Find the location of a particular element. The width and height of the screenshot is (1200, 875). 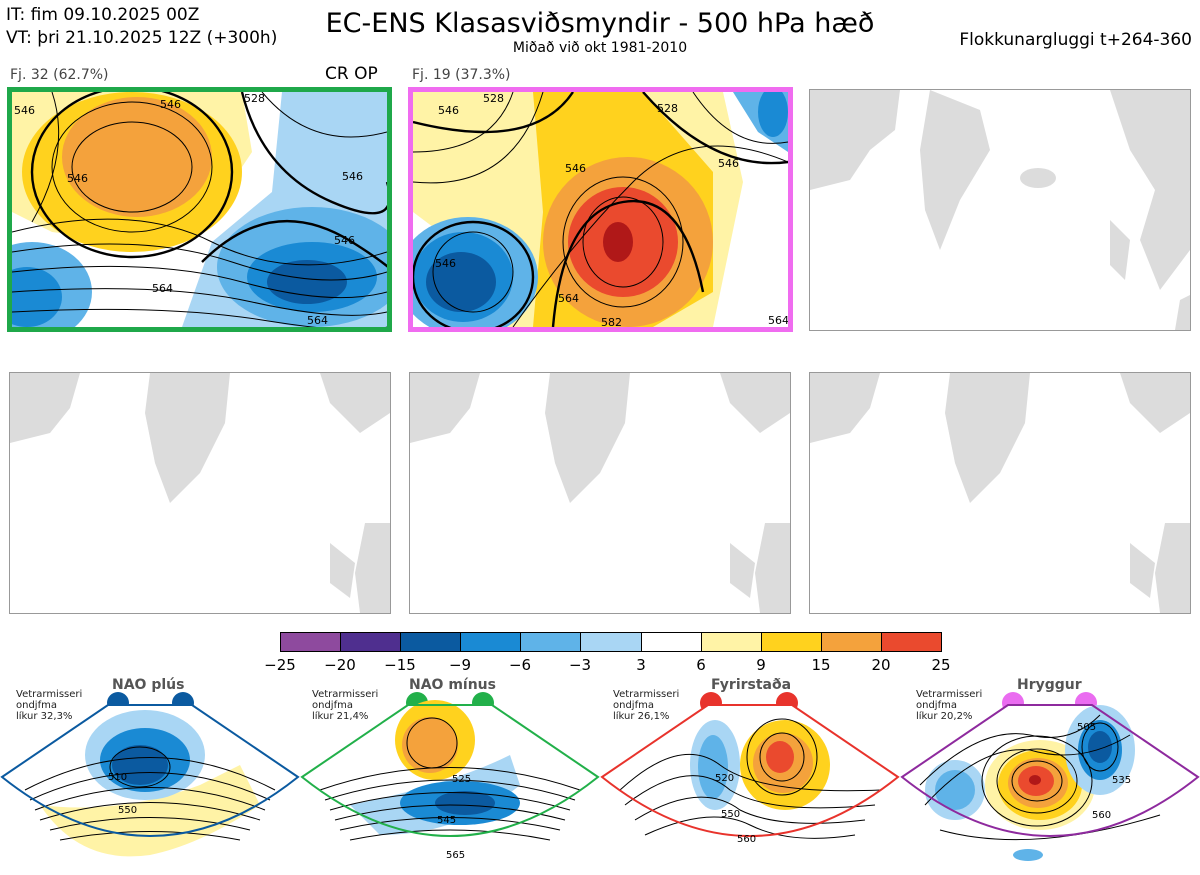

cluster-1-map: 546 528 546 546 546 564 564 546 is located at coordinates (199, 209).